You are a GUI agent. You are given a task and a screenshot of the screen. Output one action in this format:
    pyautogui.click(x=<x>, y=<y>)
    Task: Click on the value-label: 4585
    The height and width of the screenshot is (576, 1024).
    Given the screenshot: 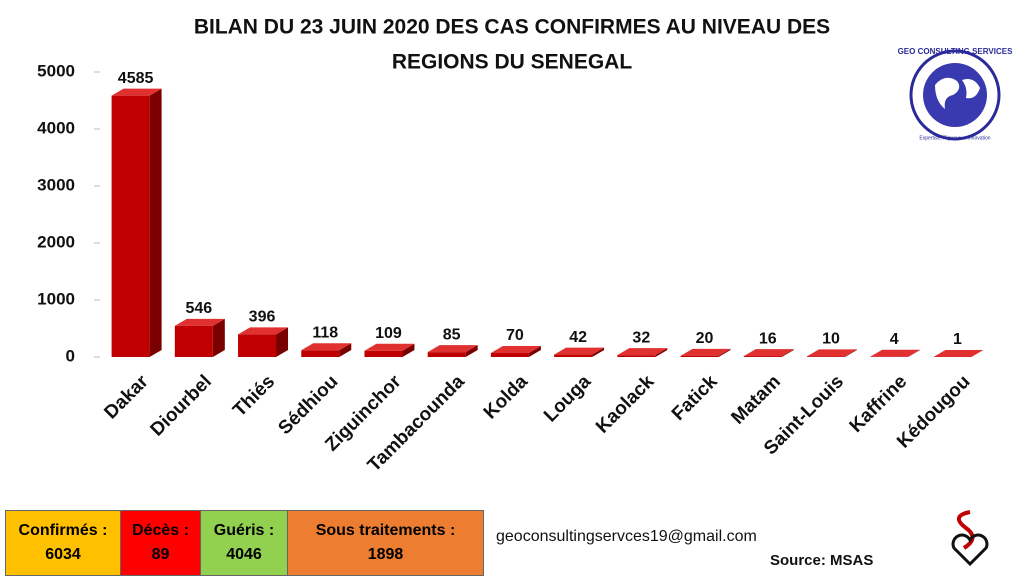 What is the action you would take?
    pyautogui.click(x=136, y=78)
    